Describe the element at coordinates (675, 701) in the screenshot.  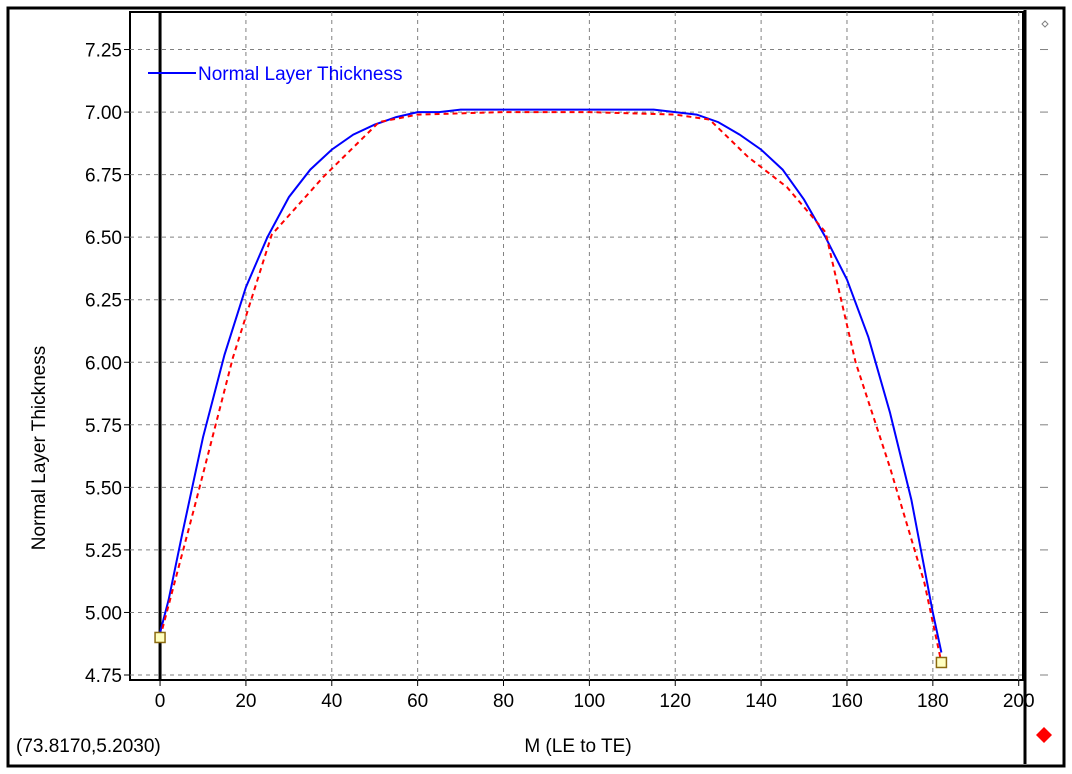
I see `x-tick-label: 120` at that location.